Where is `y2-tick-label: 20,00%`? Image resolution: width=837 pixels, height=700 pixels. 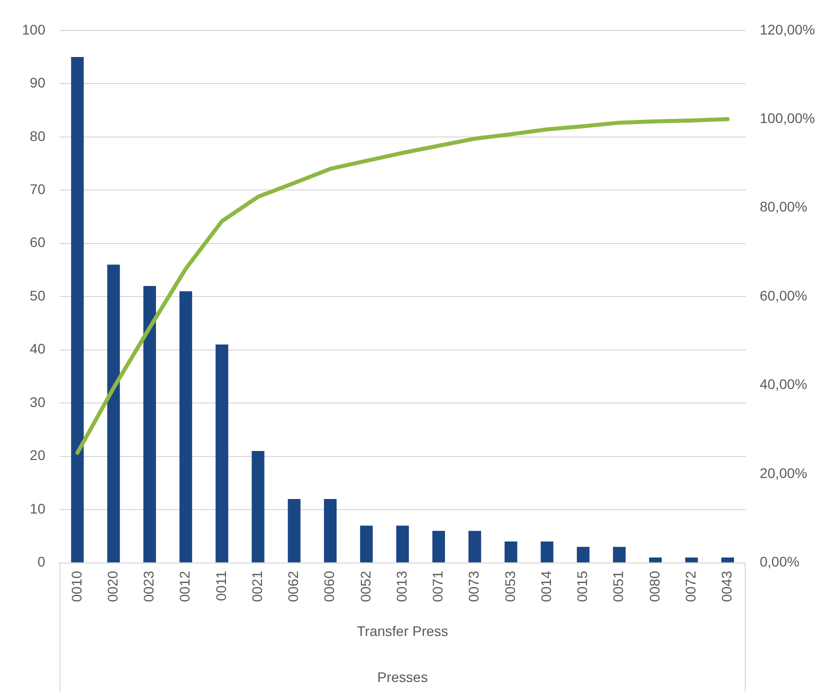
y2-tick-label: 20,00% is located at coordinates (784, 472).